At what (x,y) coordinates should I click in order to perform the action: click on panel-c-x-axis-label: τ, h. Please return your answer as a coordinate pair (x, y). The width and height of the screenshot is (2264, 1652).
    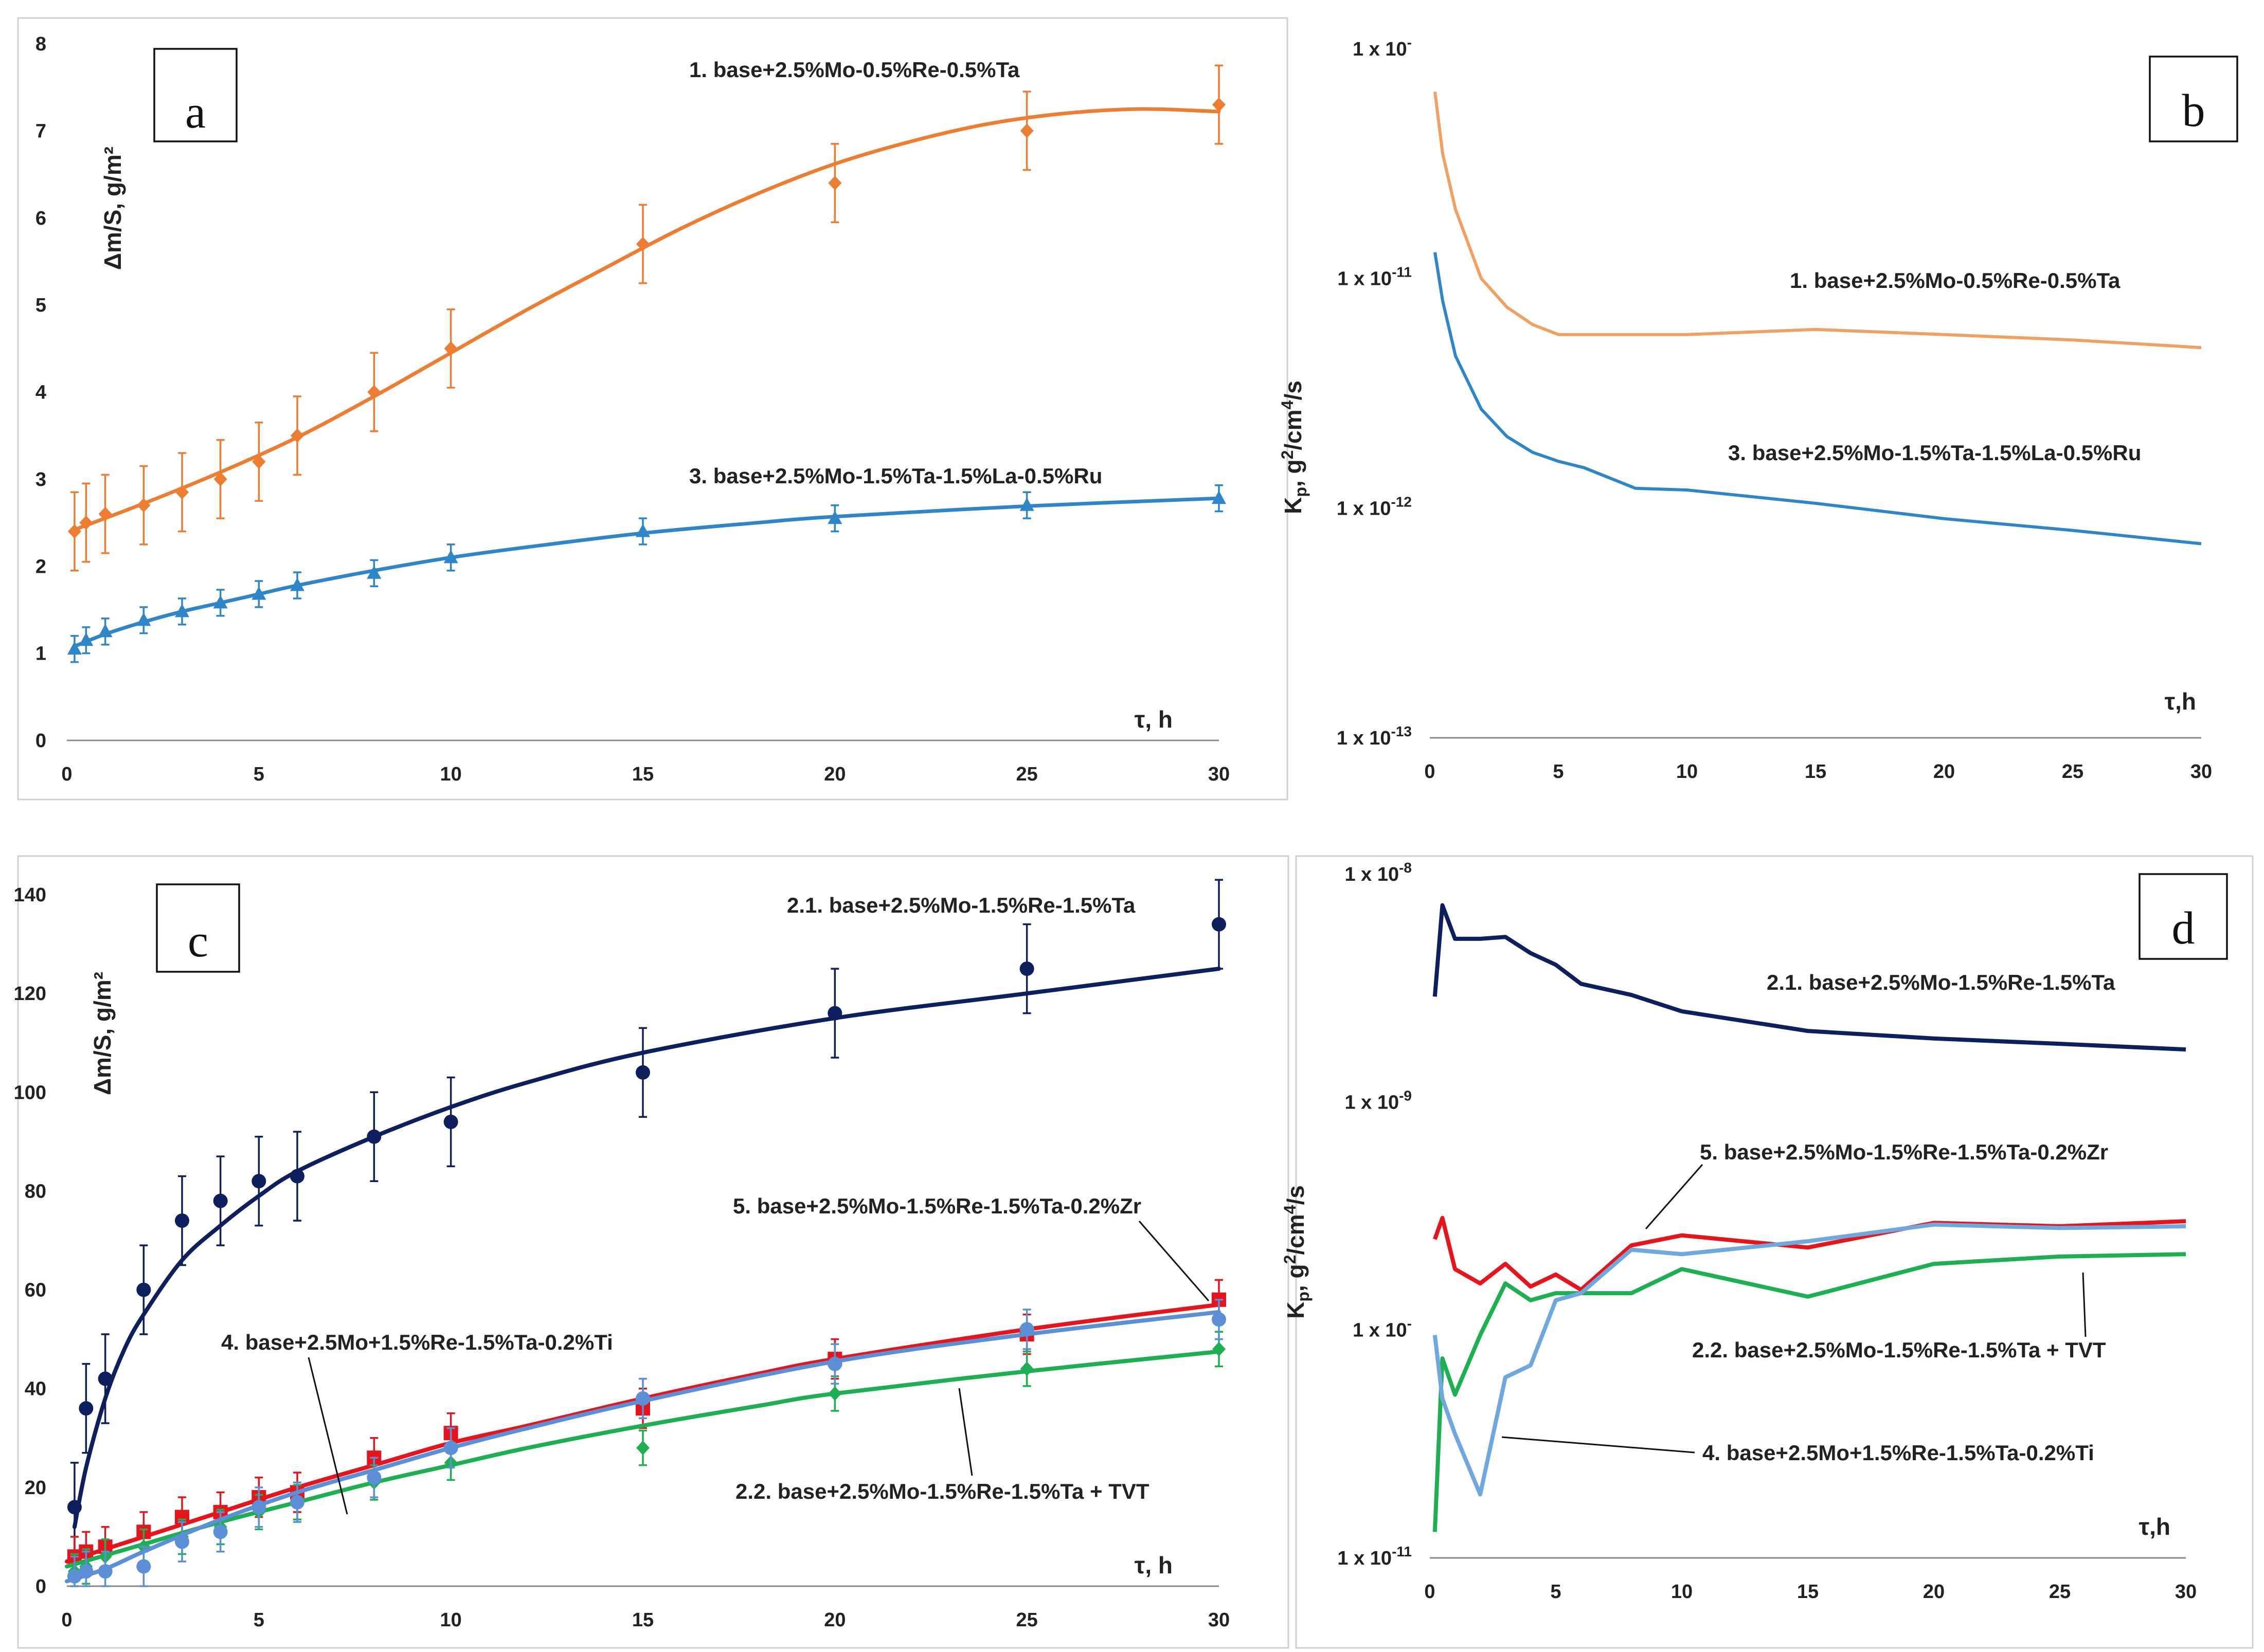
    Looking at the image, I should click on (1154, 1565).